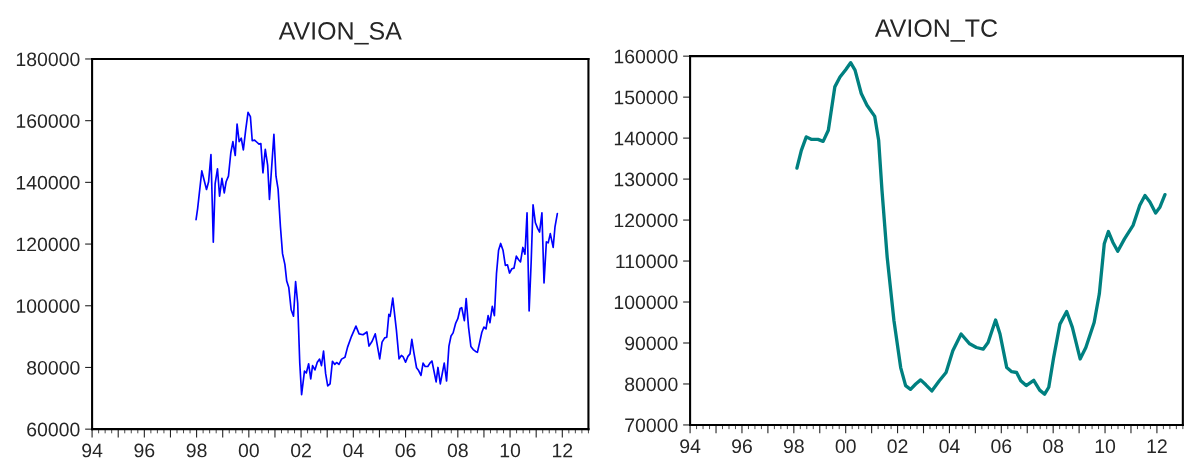 This screenshot has height=468, width=1196. I want to click on y-tick-label: 90000, so click(651, 343).